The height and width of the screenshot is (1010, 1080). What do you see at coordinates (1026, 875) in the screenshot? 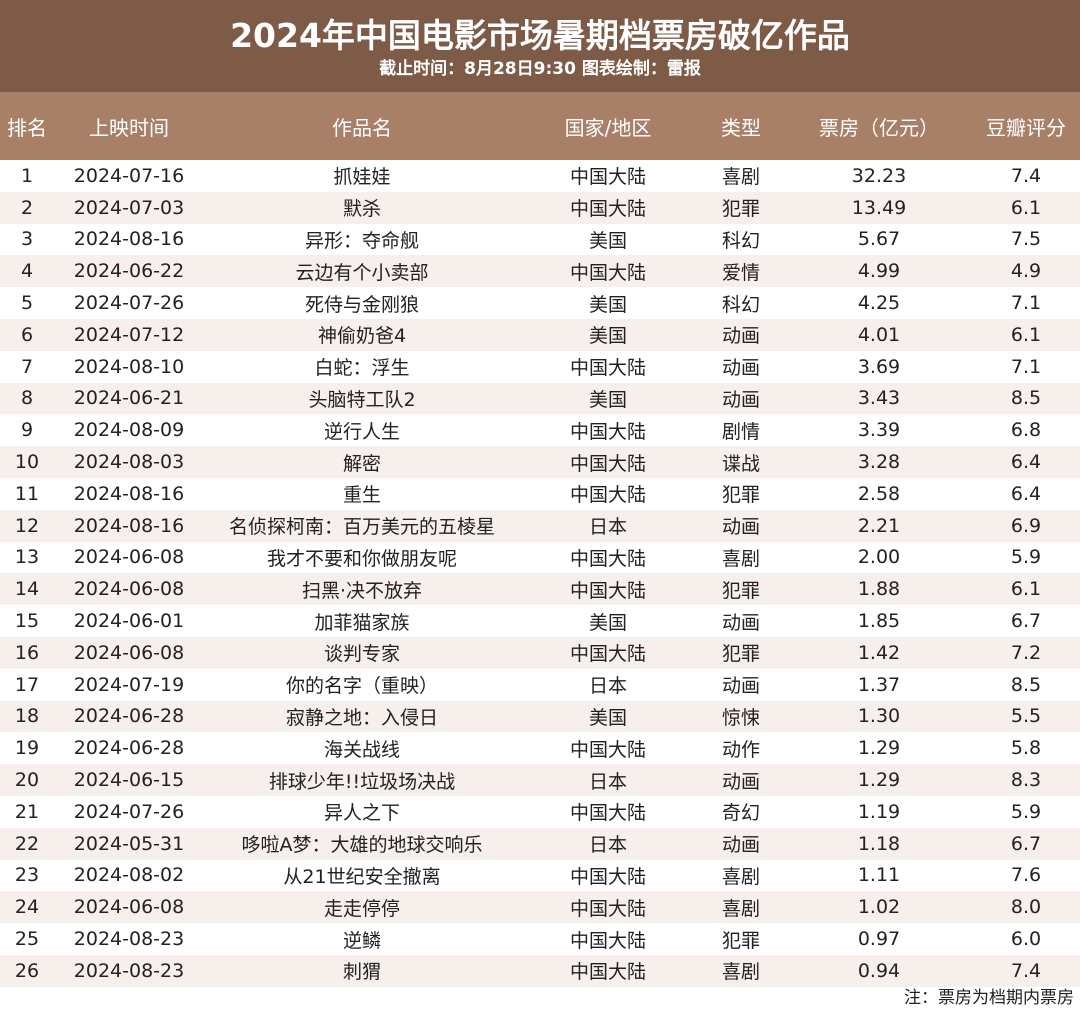
I see `table-cell: 7.6` at bounding box center [1026, 875].